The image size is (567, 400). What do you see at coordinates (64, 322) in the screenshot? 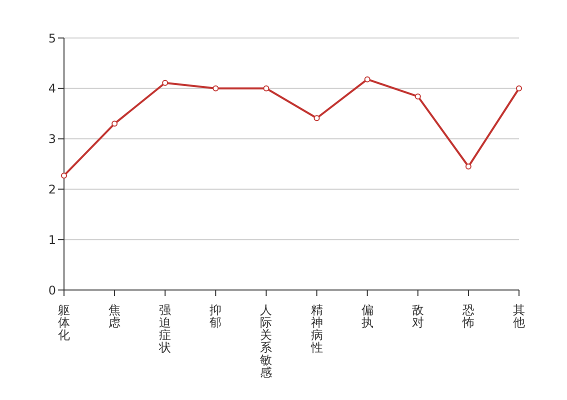
I see `x-tick-label: 躯体化` at bounding box center [64, 322].